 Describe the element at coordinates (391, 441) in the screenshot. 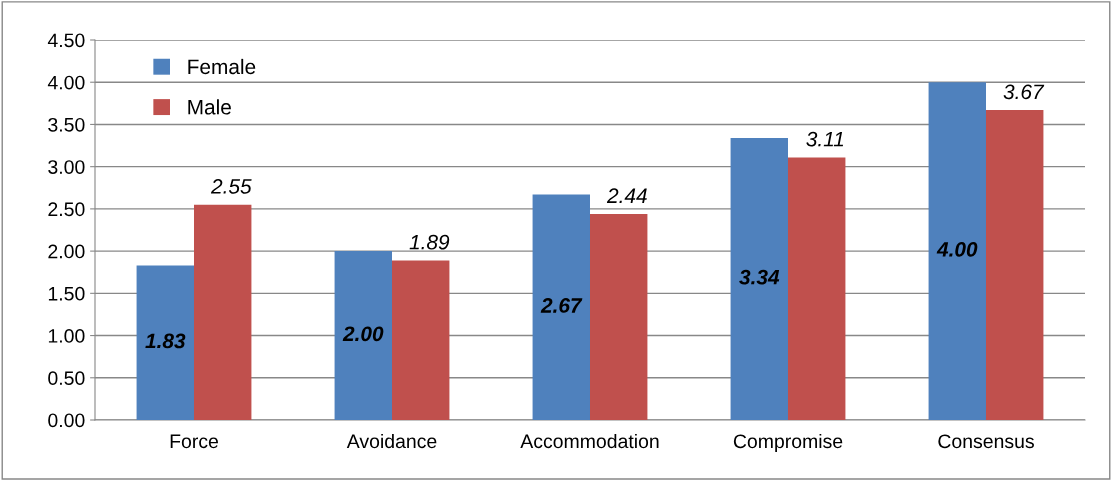

I see `x-tick-label: Avoidance` at that location.